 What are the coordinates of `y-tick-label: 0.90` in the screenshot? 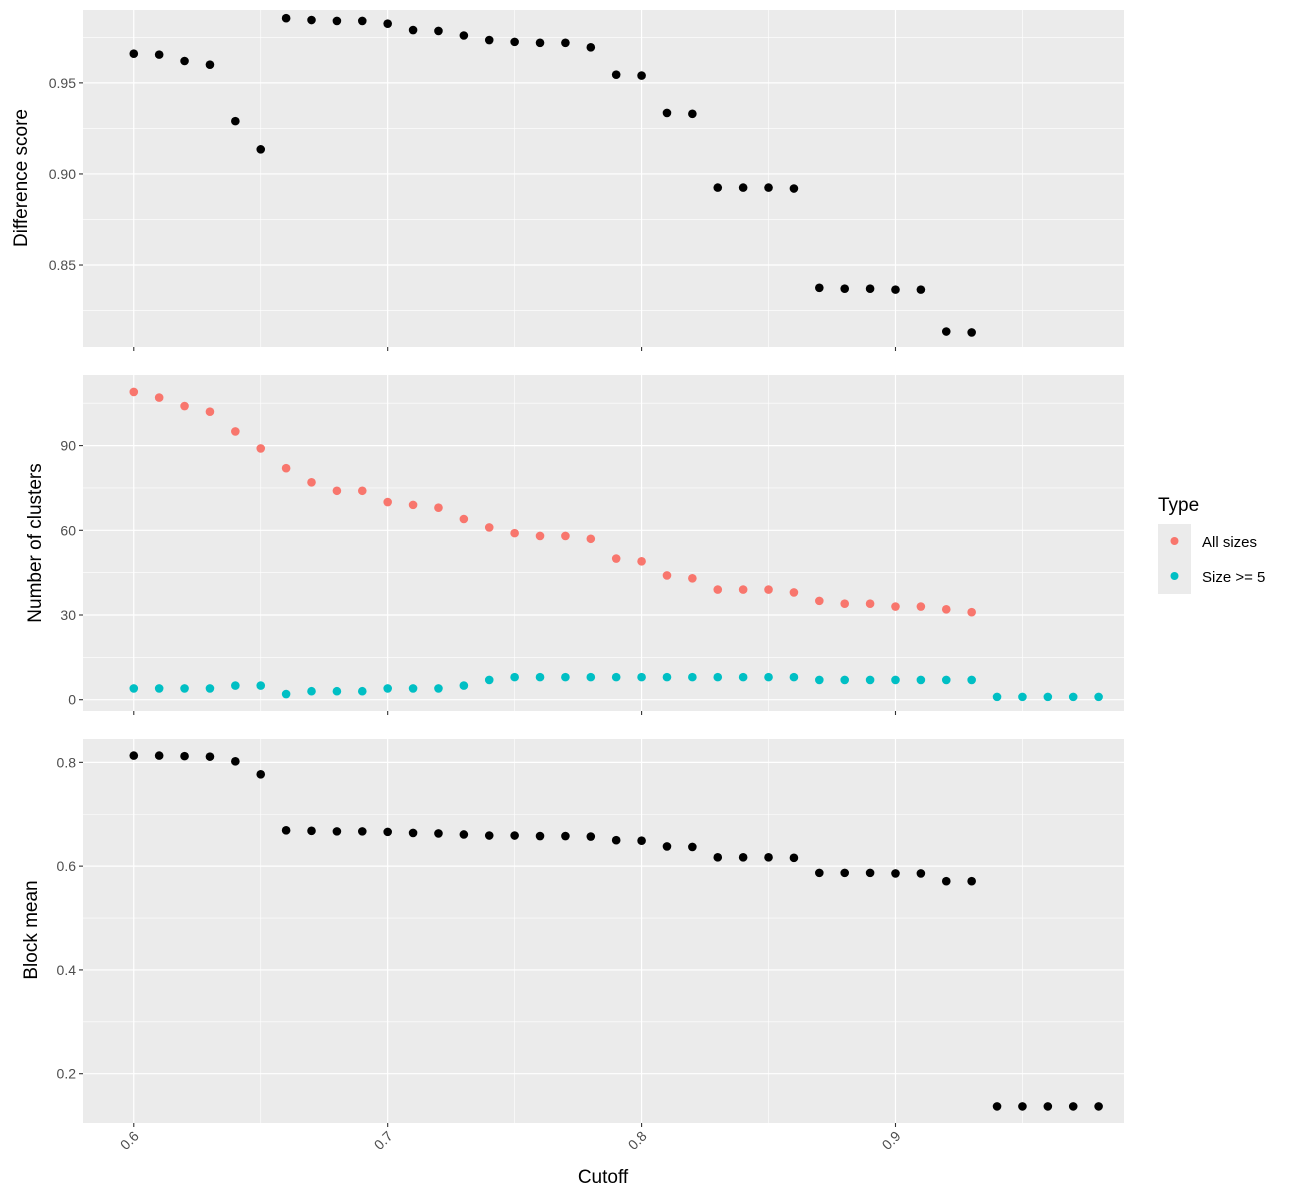 It's located at (62, 174).